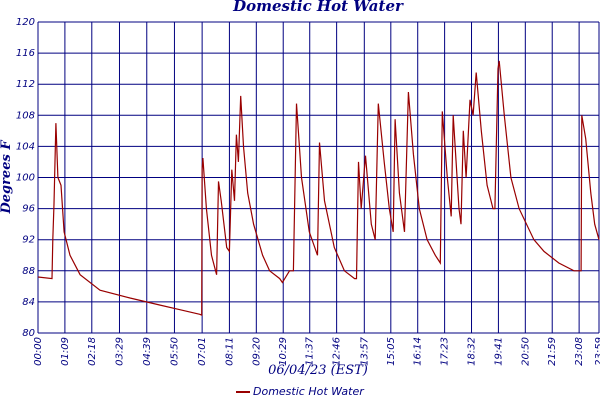 Image resolution: width=600 pixels, height=400 pixels. What do you see at coordinates (7, 177) in the screenshot?
I see `y-axis-label: Degrees F` at bounding box center [7, 177].